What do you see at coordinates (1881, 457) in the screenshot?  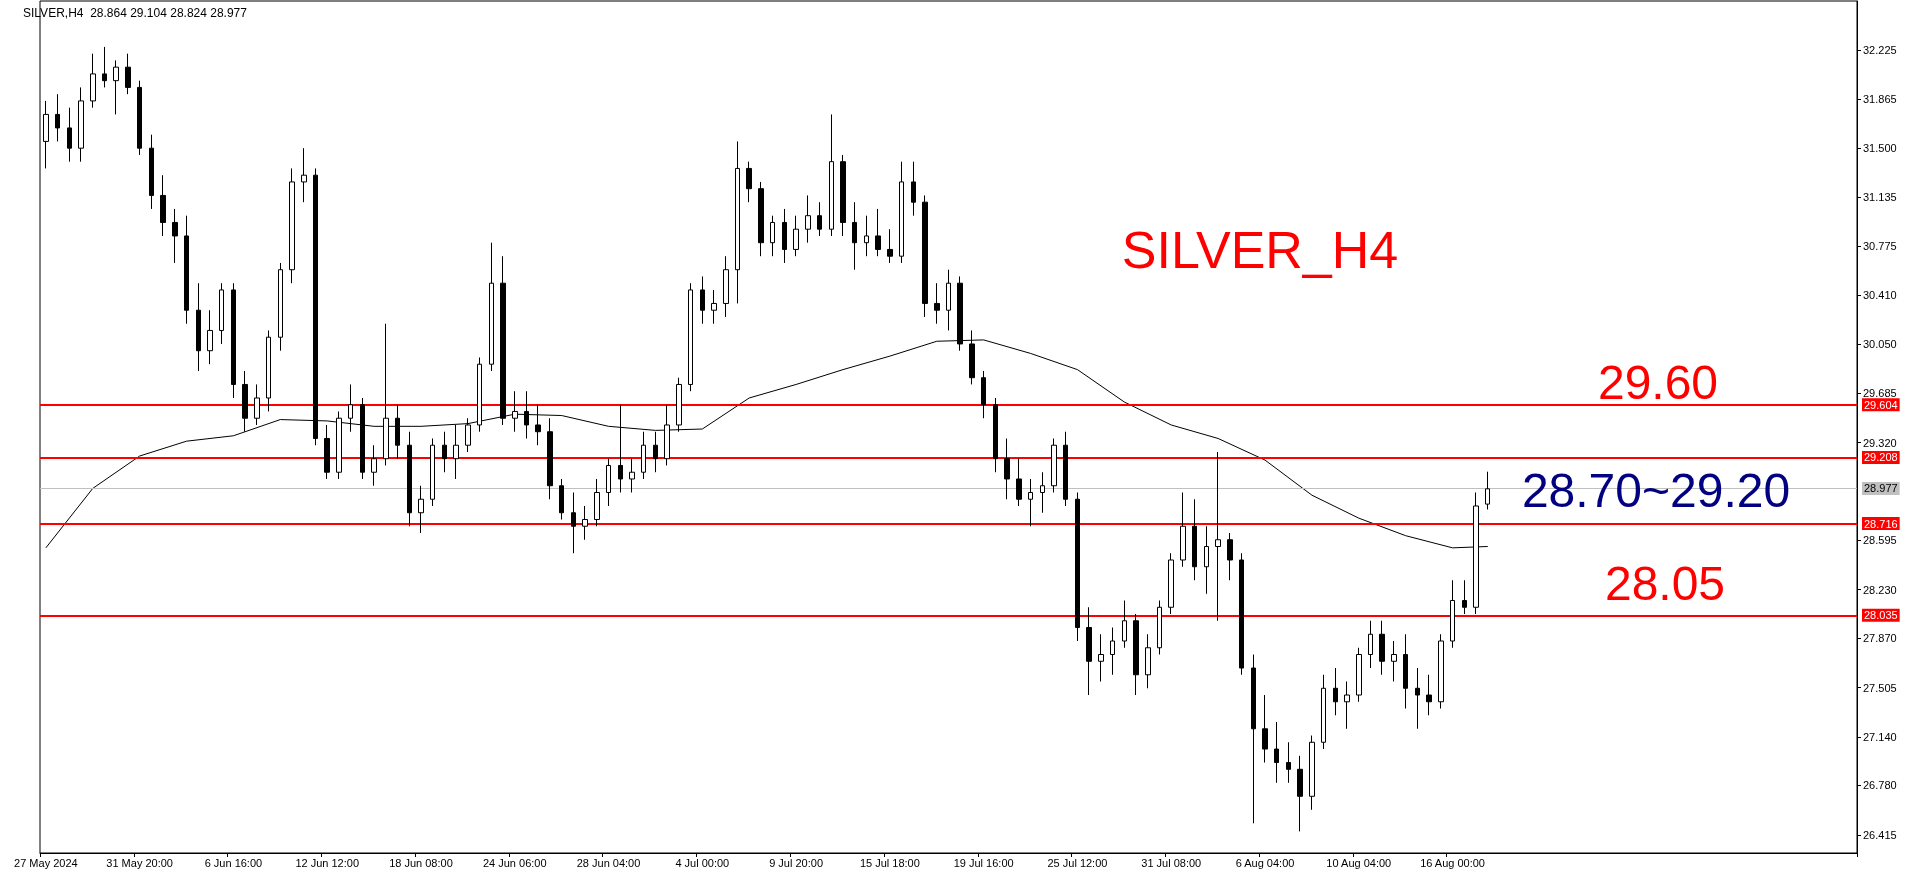 I see `ref-line-label: 29.208` at bounding box center [1881, 457].